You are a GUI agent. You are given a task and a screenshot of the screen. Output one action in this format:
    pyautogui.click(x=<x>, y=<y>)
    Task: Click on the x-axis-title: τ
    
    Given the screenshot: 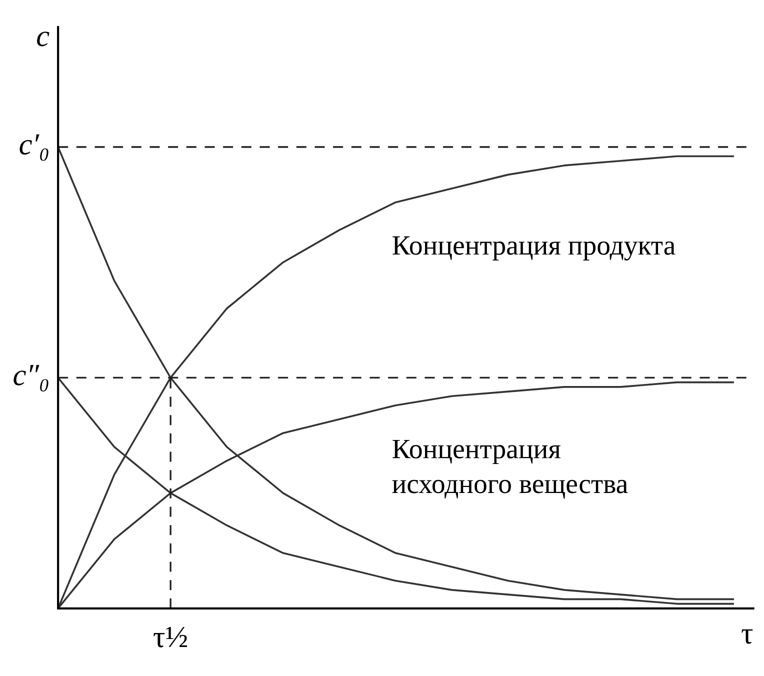 What is the action you would take?
    pyautogui.click(x=747, y=636)
    